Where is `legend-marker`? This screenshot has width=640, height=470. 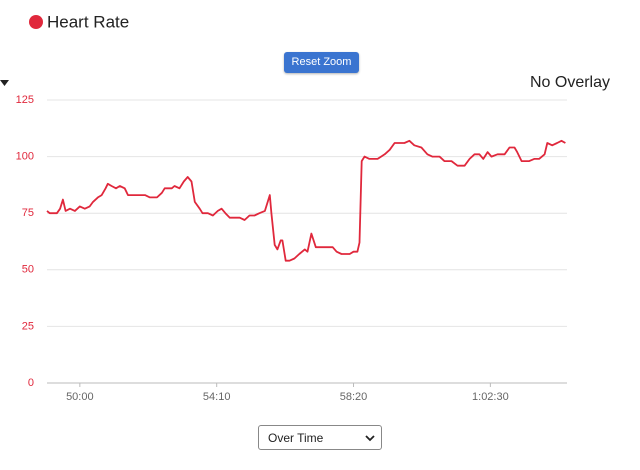 legend-marker is located at coordinates (36, 22).